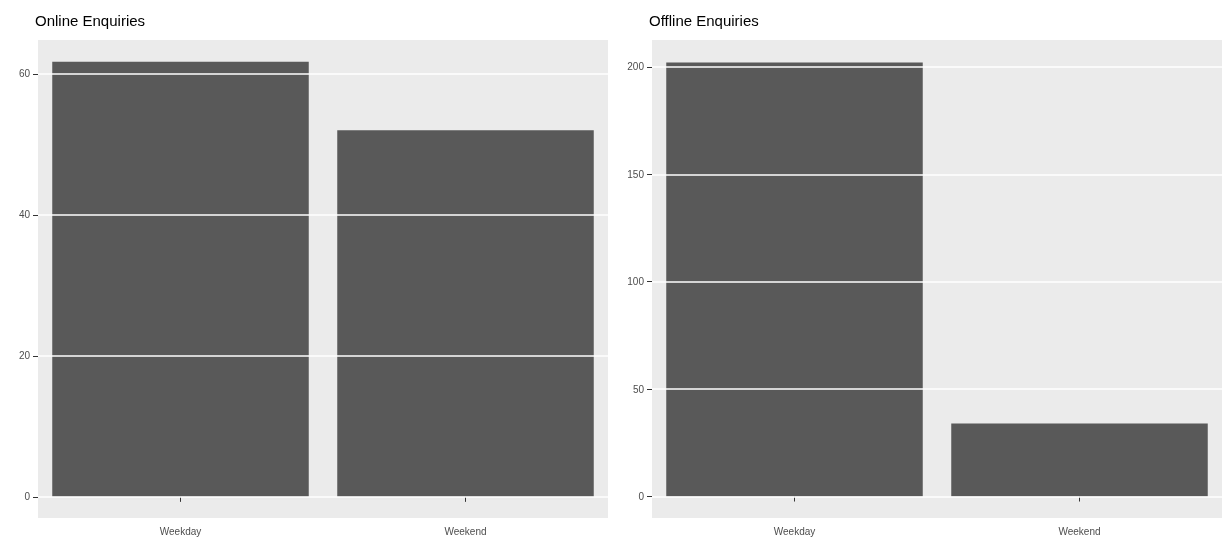 This screenshot has height=538, width=1229. I want to click on chart-title: Offline Enquiries, so click(704, 20).